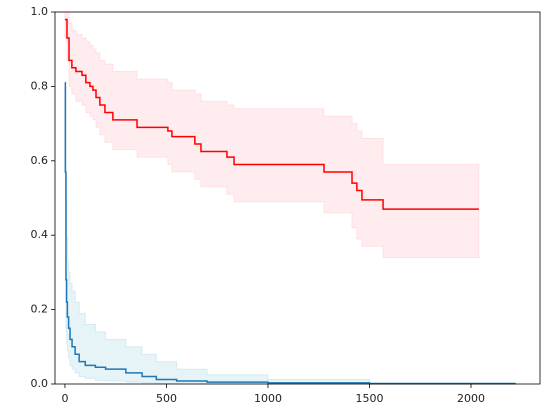  What do you see at coordinates (40, 11) in the screenshot?
I see `y-tick-label: 1.0` at bounding box center [40, 11].